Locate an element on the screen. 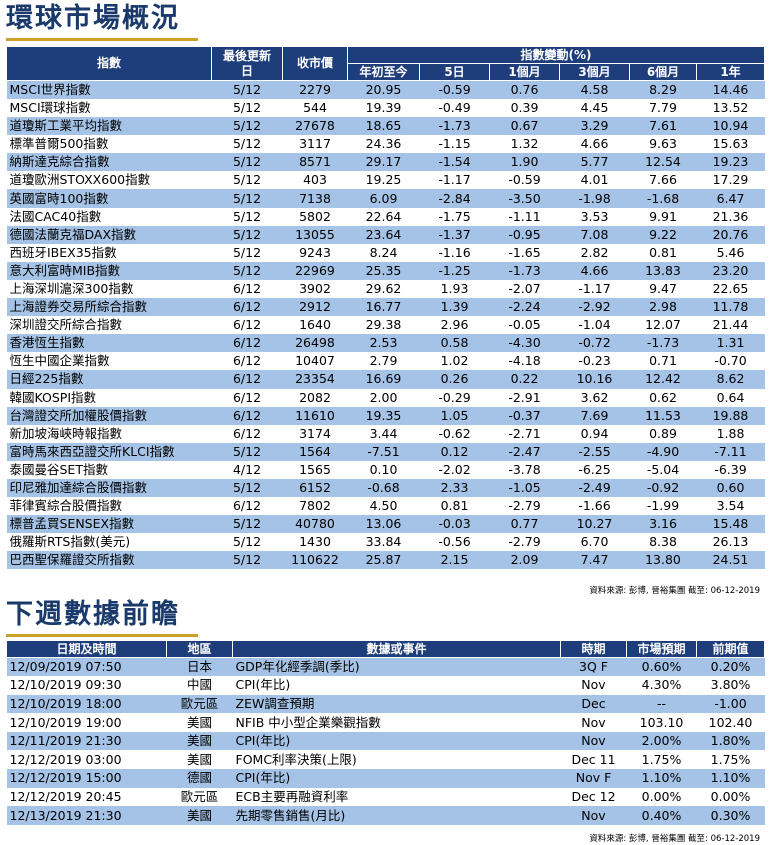 The height and width of the screenshot is (845, 770). previous-cell: 0.20% is located at coordinates (730, 667).